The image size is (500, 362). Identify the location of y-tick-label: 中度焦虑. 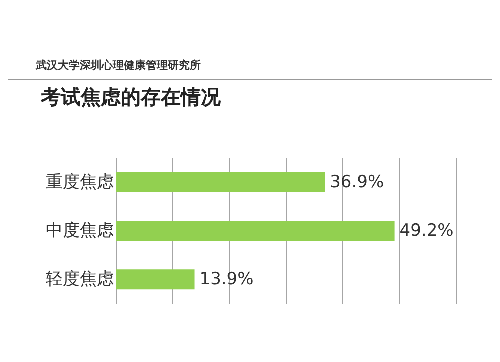
(80, 231).